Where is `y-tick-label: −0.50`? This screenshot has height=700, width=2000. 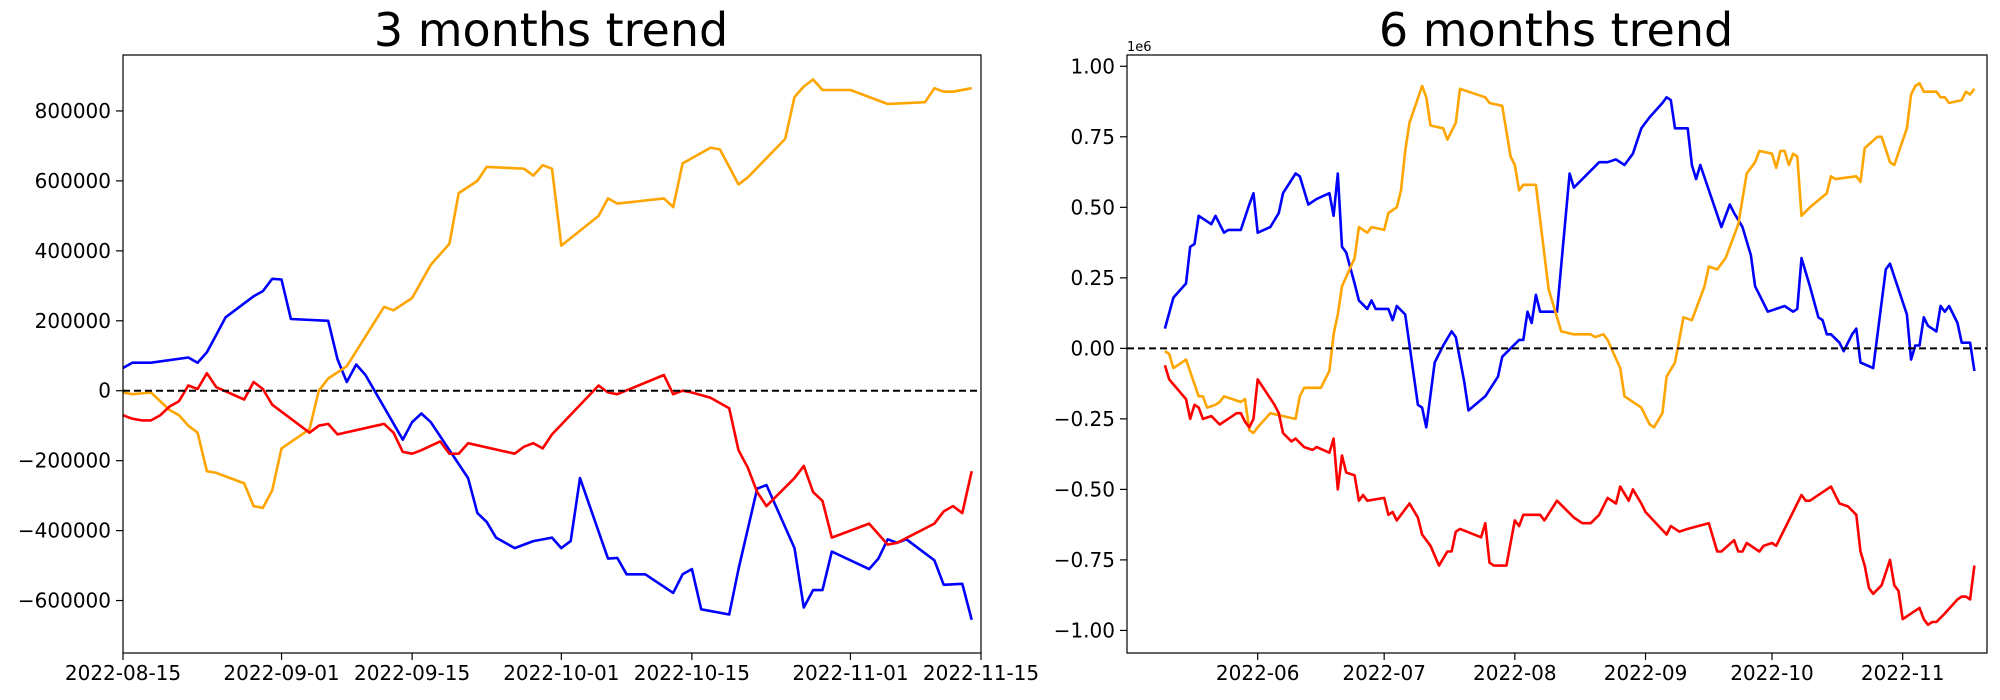
y-tick-label: −0.50 is located at coordinates (1084, 489).